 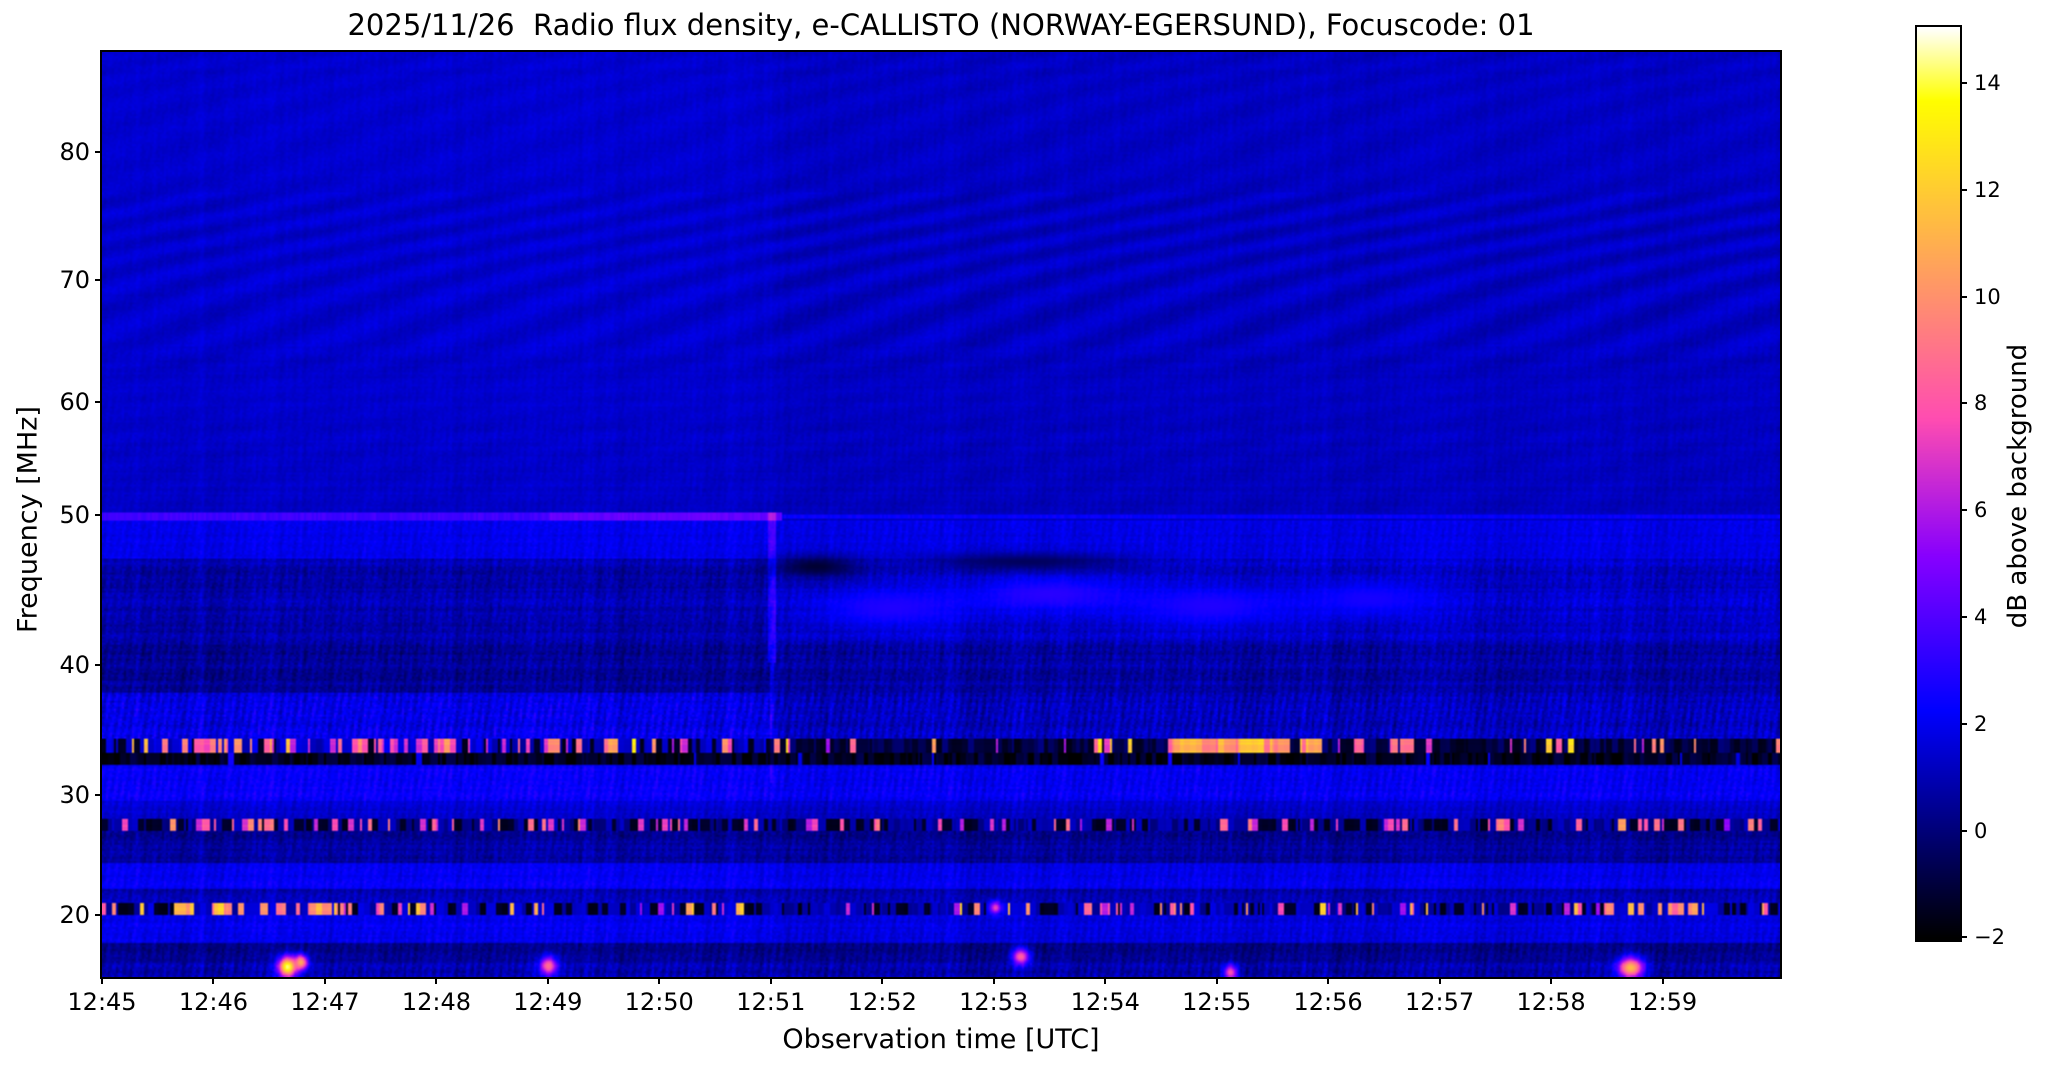 I want to click on x-tick-label: 12:55, so click(x=1217, y=1002).